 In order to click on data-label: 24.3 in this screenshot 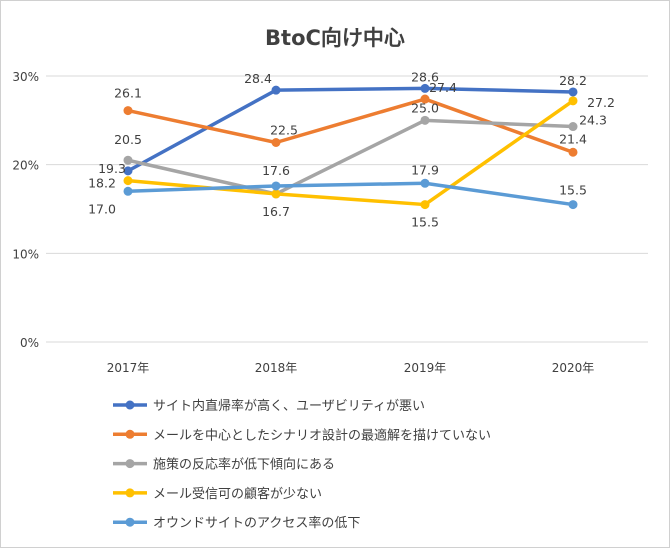, I will do `click(593, 120)`.